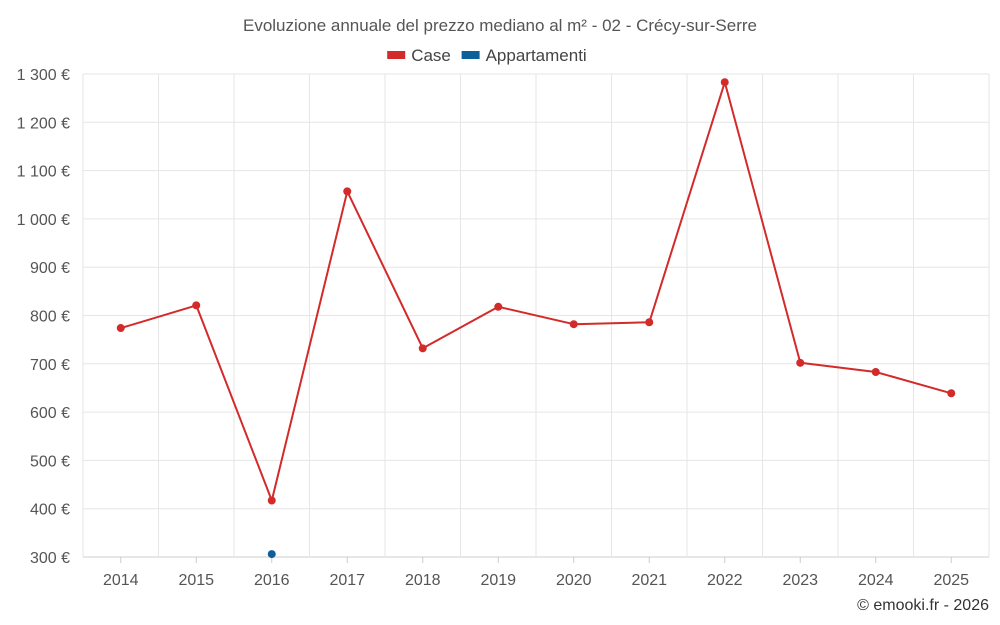 This screenshot has width=1000, height=625. I want to click on y-tick-label: 600 €, so click(50, 413).